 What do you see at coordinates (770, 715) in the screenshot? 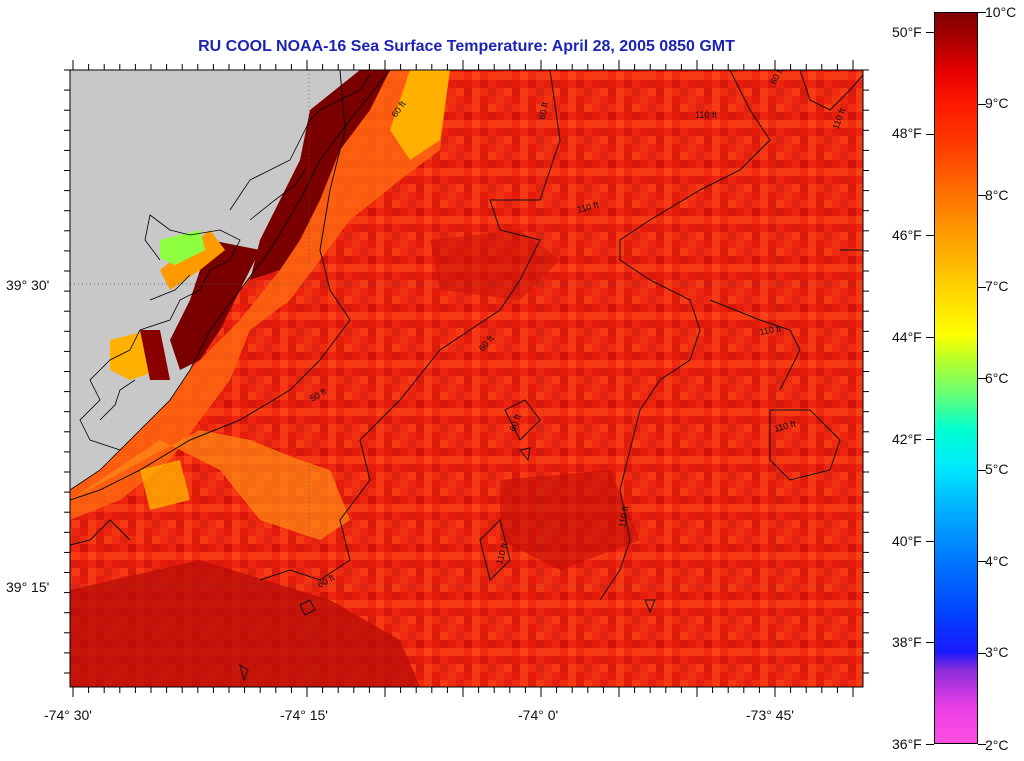
I see `lon-label: -73° 45'` at bounding box center [770, 715].